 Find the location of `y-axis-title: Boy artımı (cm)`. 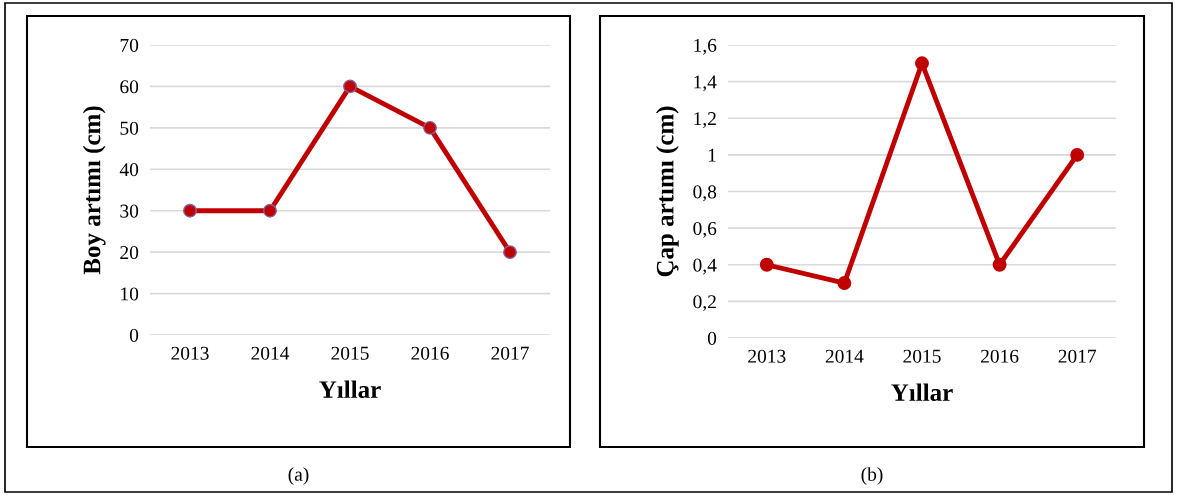

y-axis-title: Boy artımı (cm) is located at coordinates (94, 190).